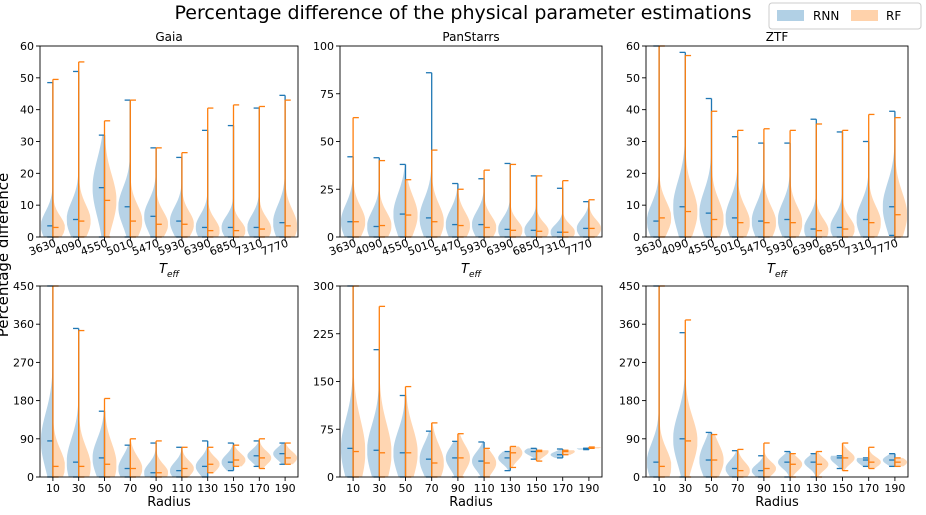  What do you see at coordinates (169, 381) in the screenshot?
I see `axes-frame` at bounding box center [169, 381].